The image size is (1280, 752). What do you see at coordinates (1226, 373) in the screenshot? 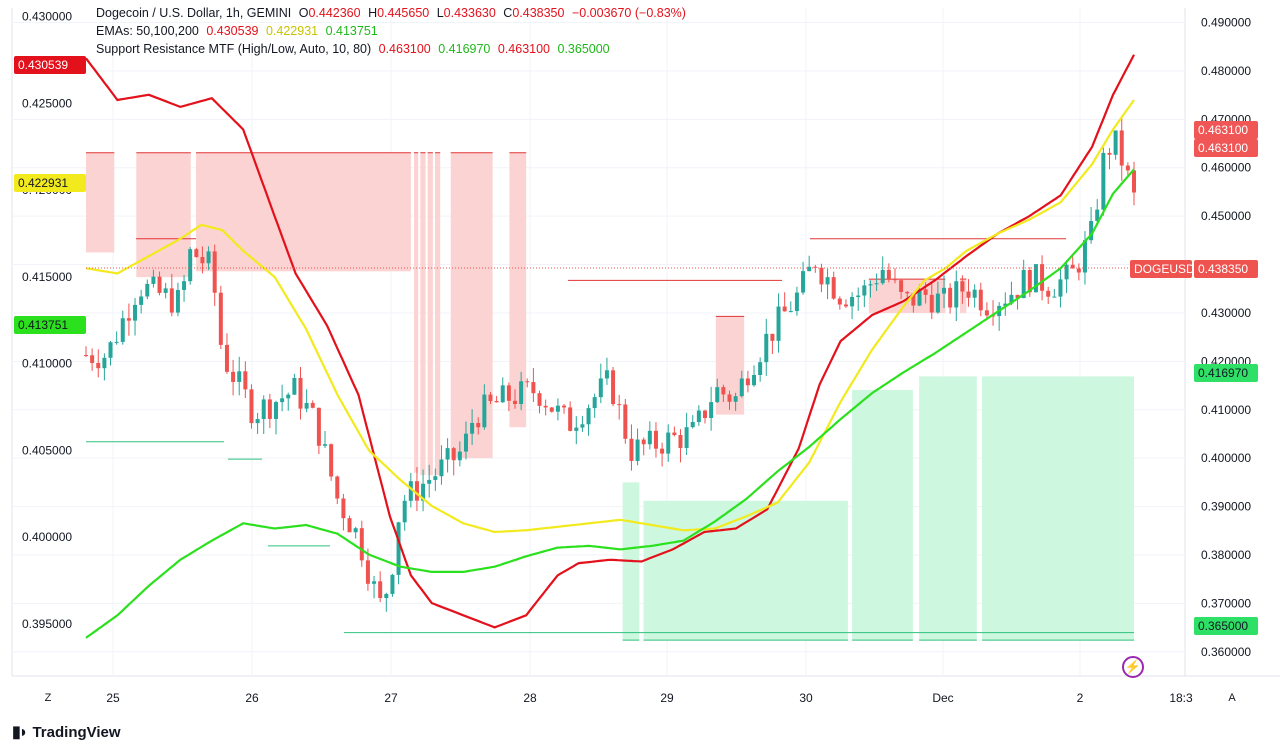
I see `support-mid-badge-bg` at bounding box center [1226, 373].